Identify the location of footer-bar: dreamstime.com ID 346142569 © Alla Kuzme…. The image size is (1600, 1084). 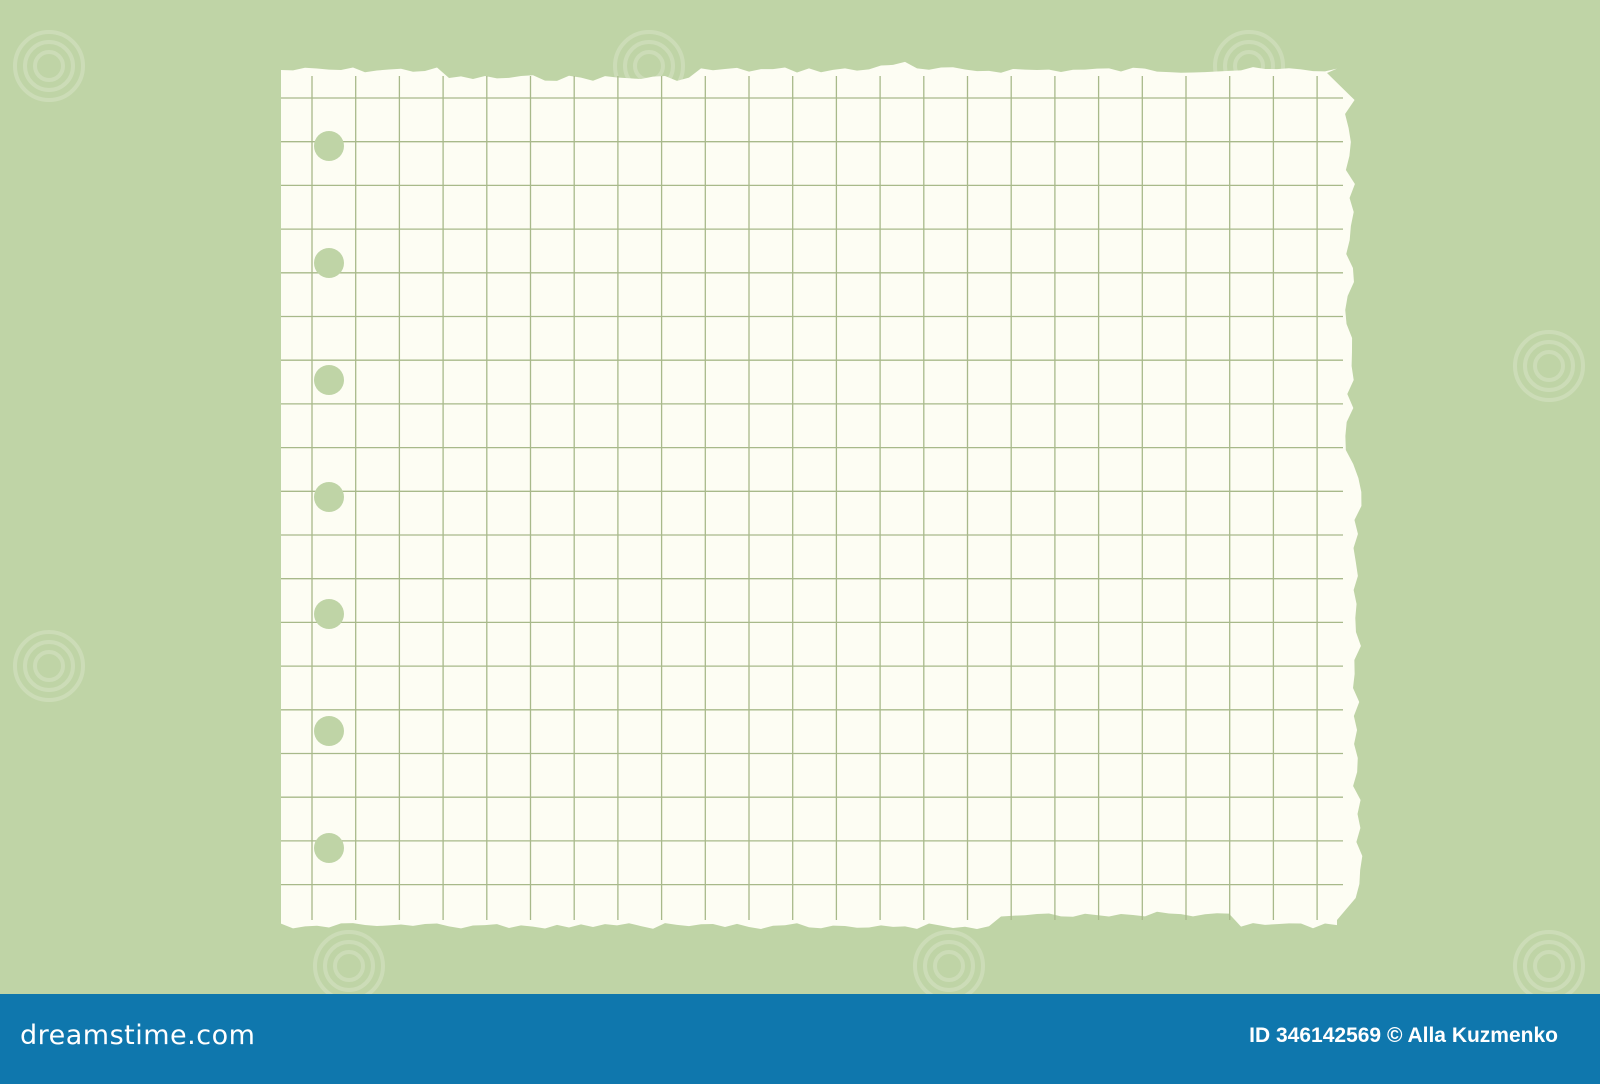
(800, 1039).